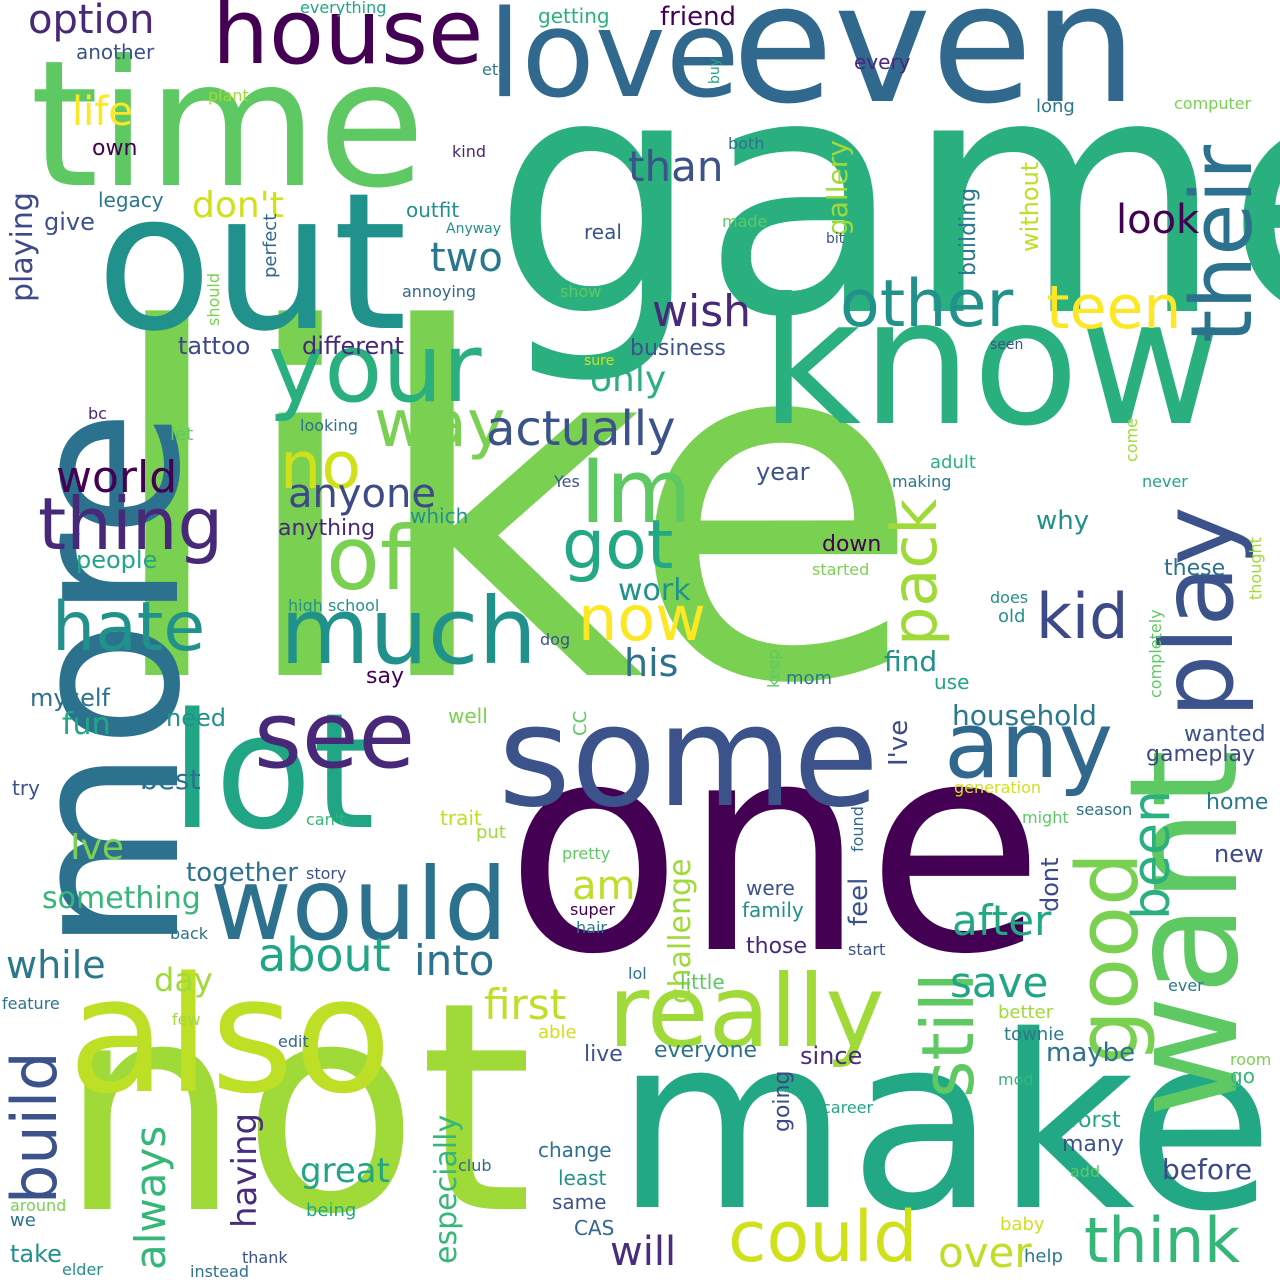 Image resolution: width=1280 pixels, height=1280 pixels. I want to click on word-life: life, so click(102, 112).